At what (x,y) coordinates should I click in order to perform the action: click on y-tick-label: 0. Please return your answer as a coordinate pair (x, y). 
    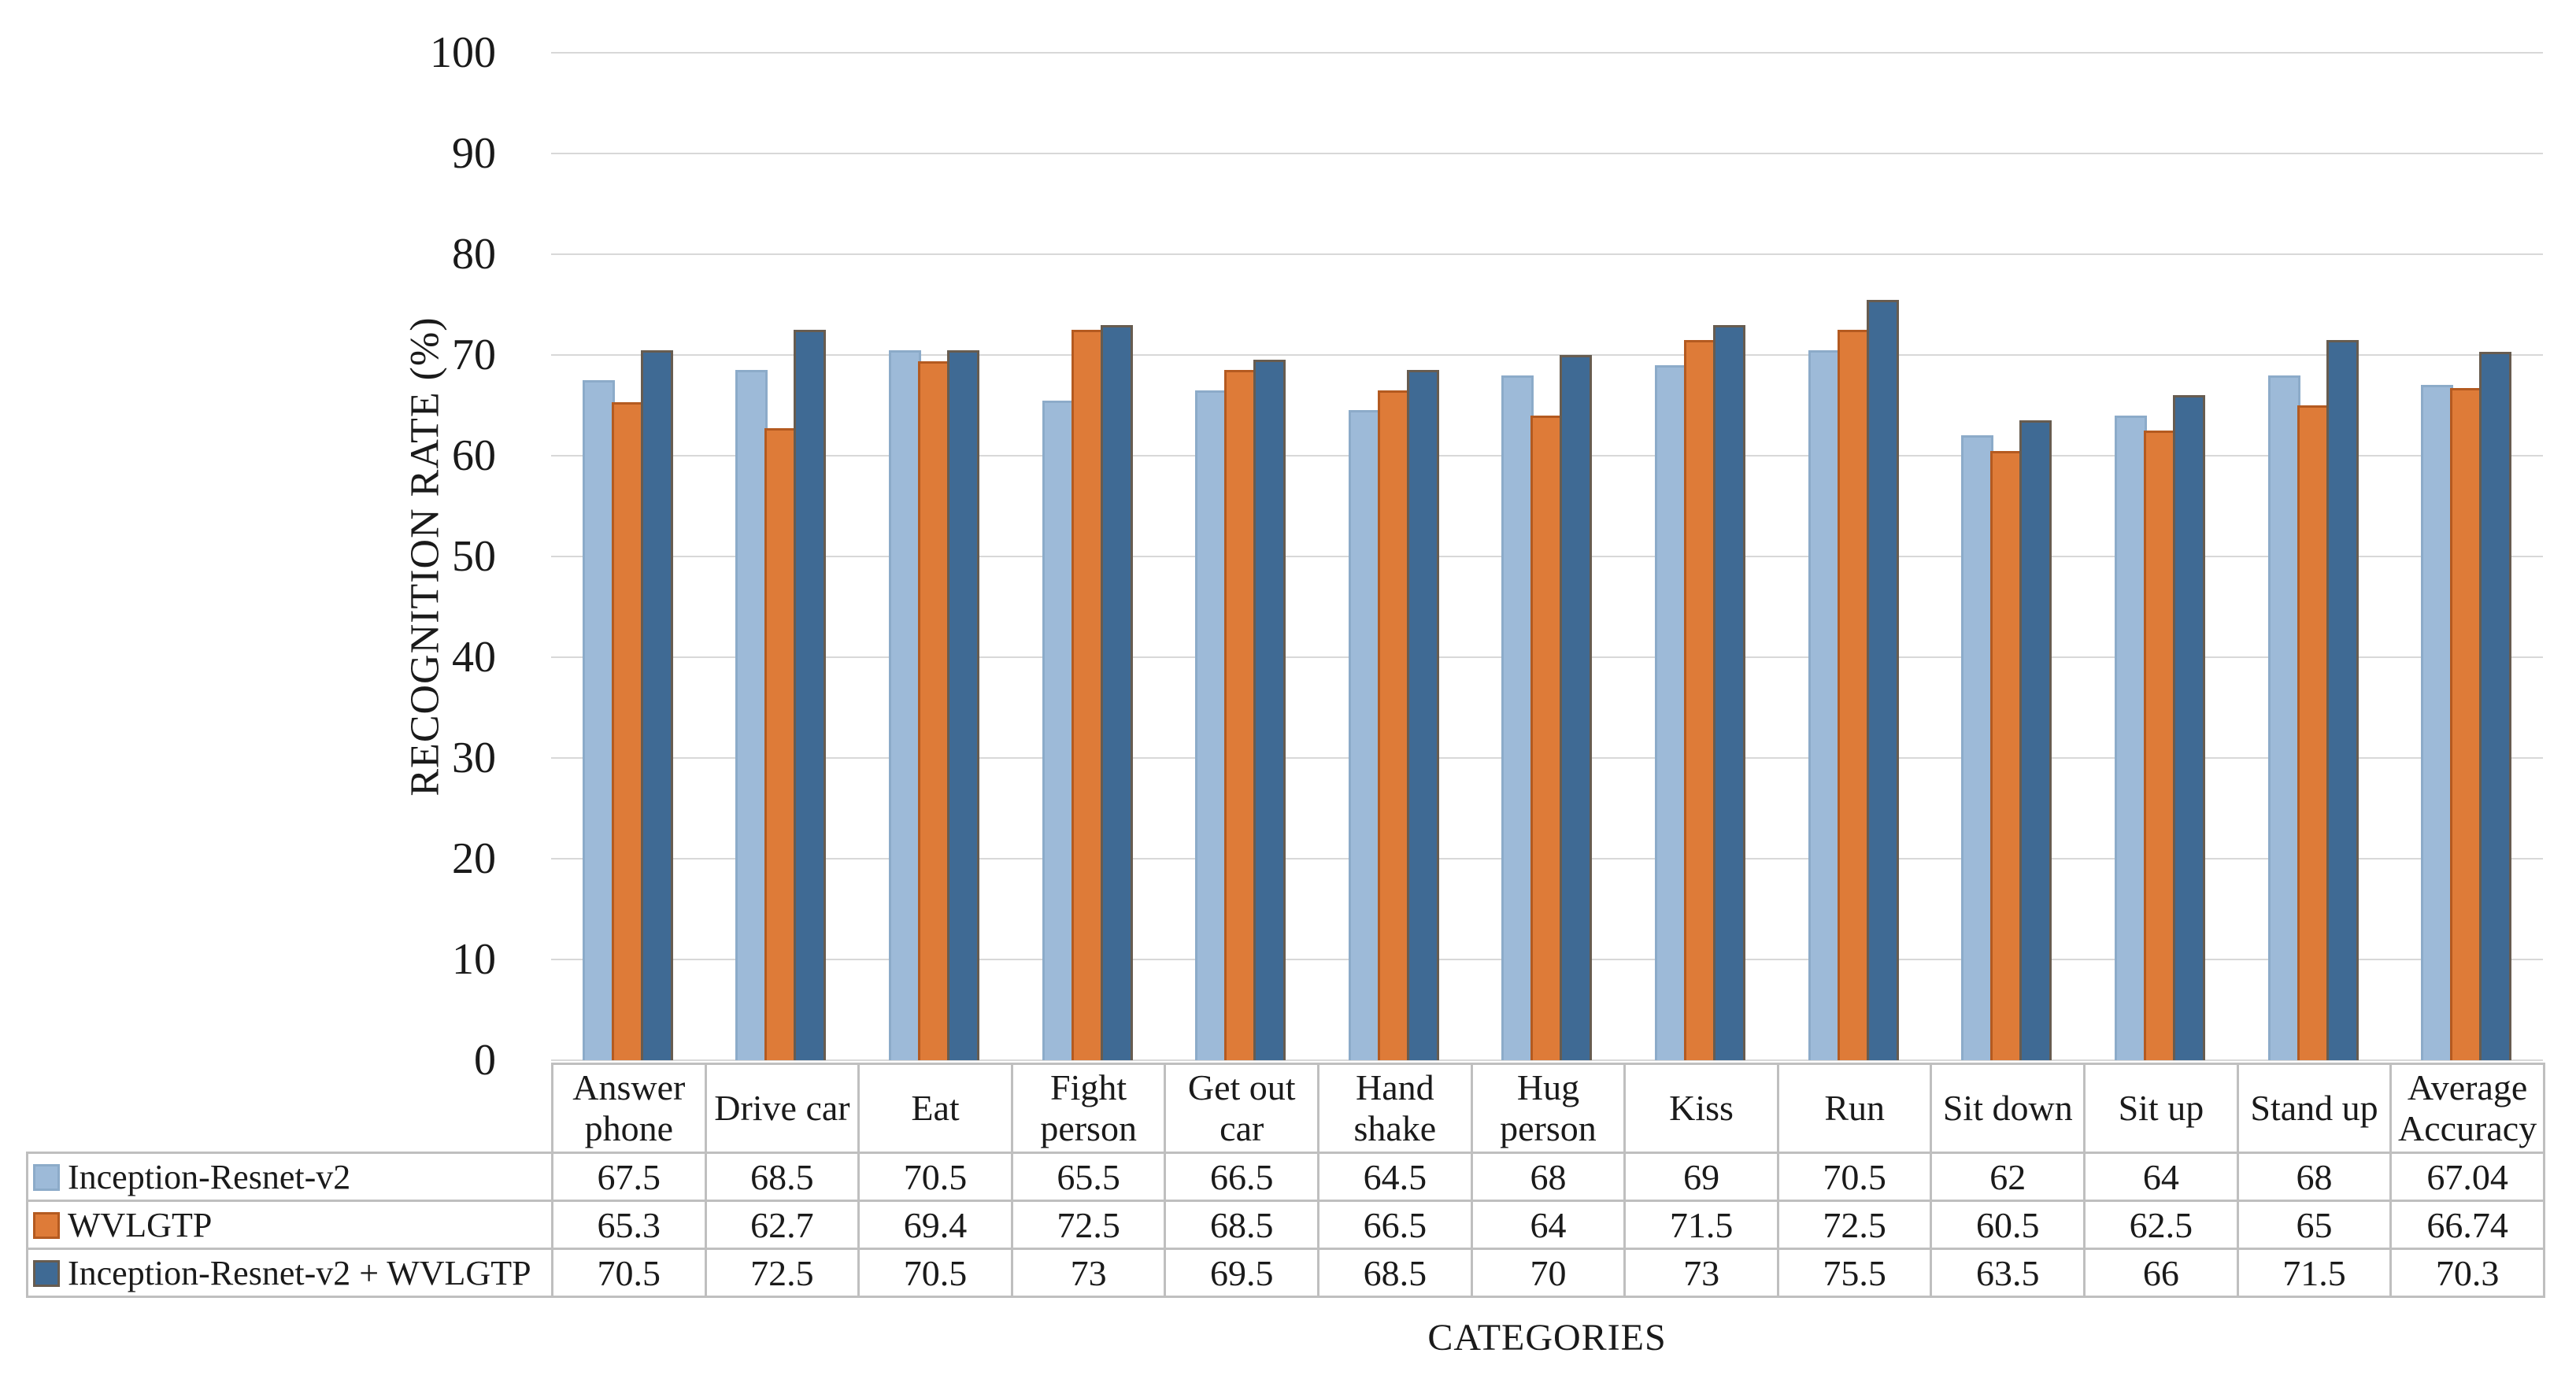
    Looking at the image, I should click on (485, 1060).